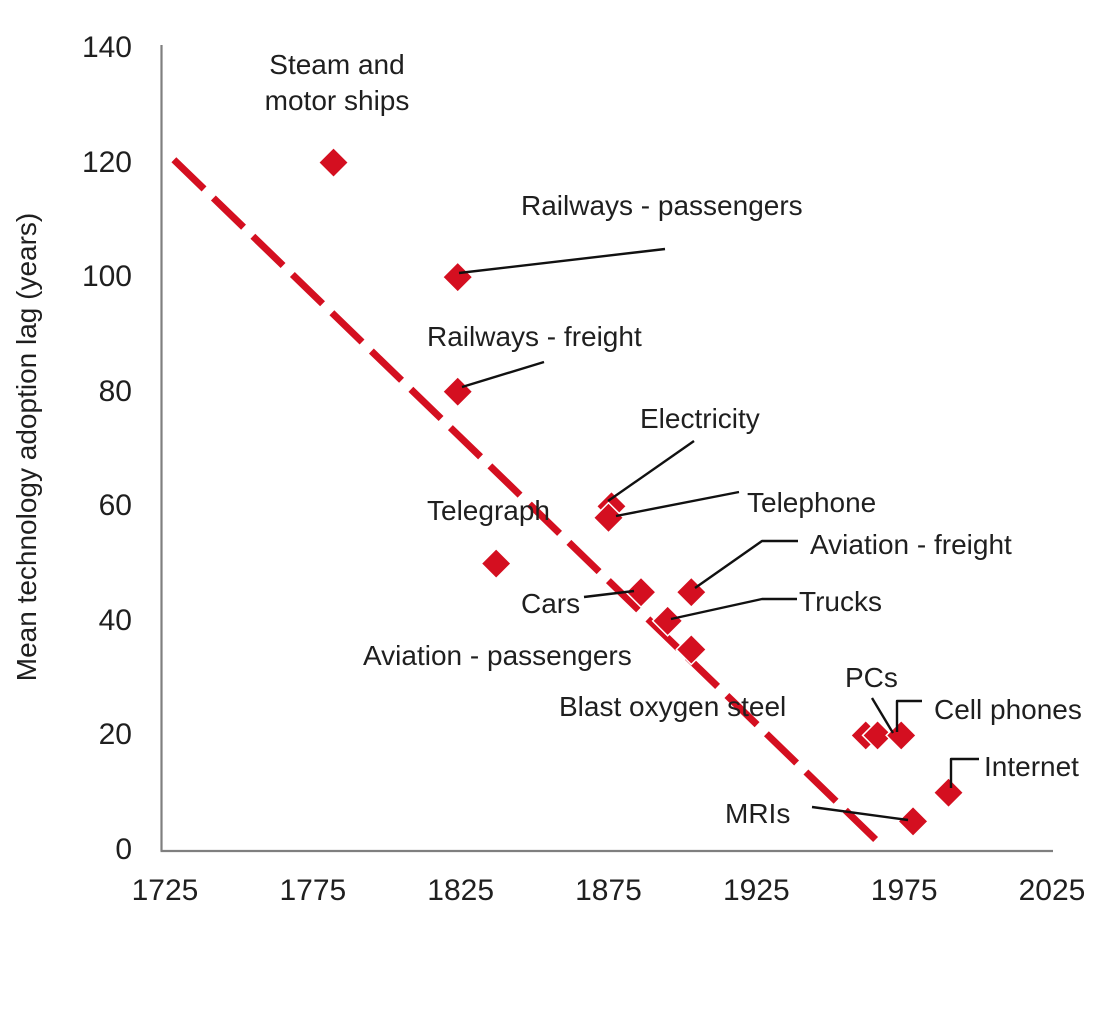 The image size is (1117, 1036). I want to click on data-point-aviation-freight, so click(691, 592).